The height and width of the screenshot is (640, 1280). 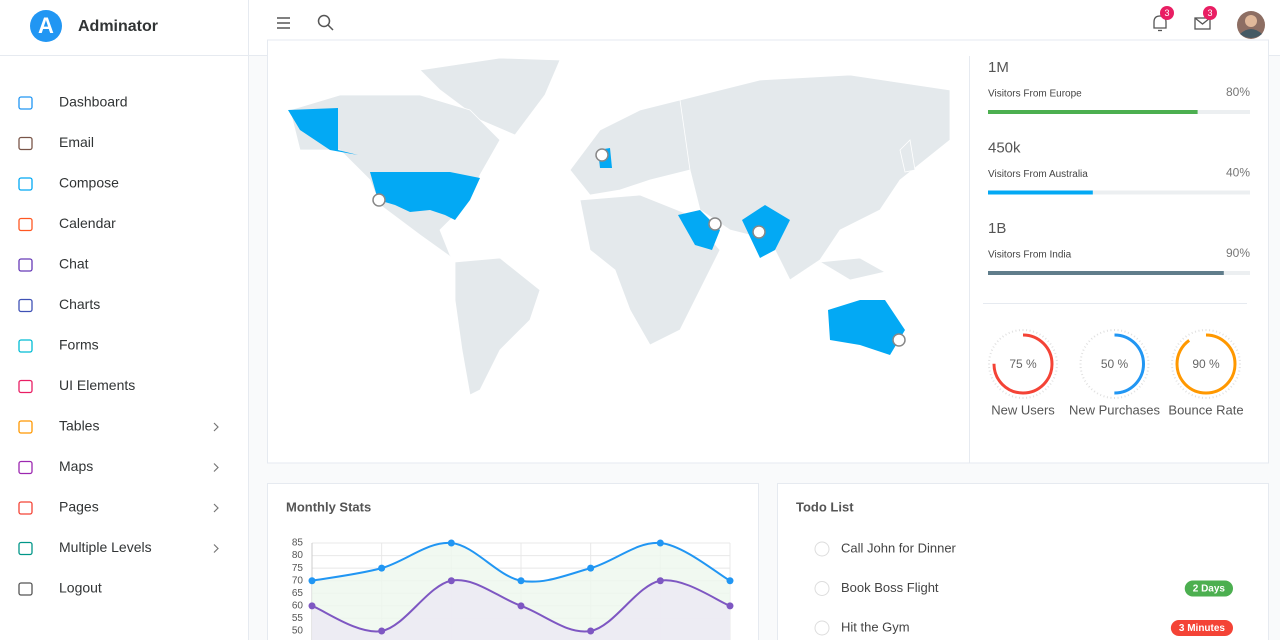 I want to click on progress-bar, so click(x=1040, y=192).